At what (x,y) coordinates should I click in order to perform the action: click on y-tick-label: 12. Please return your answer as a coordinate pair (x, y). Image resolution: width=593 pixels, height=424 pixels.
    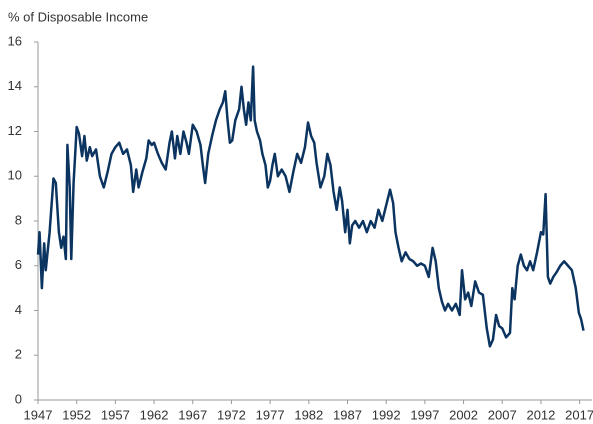
    Looking at the image, I should click on (15, 130).